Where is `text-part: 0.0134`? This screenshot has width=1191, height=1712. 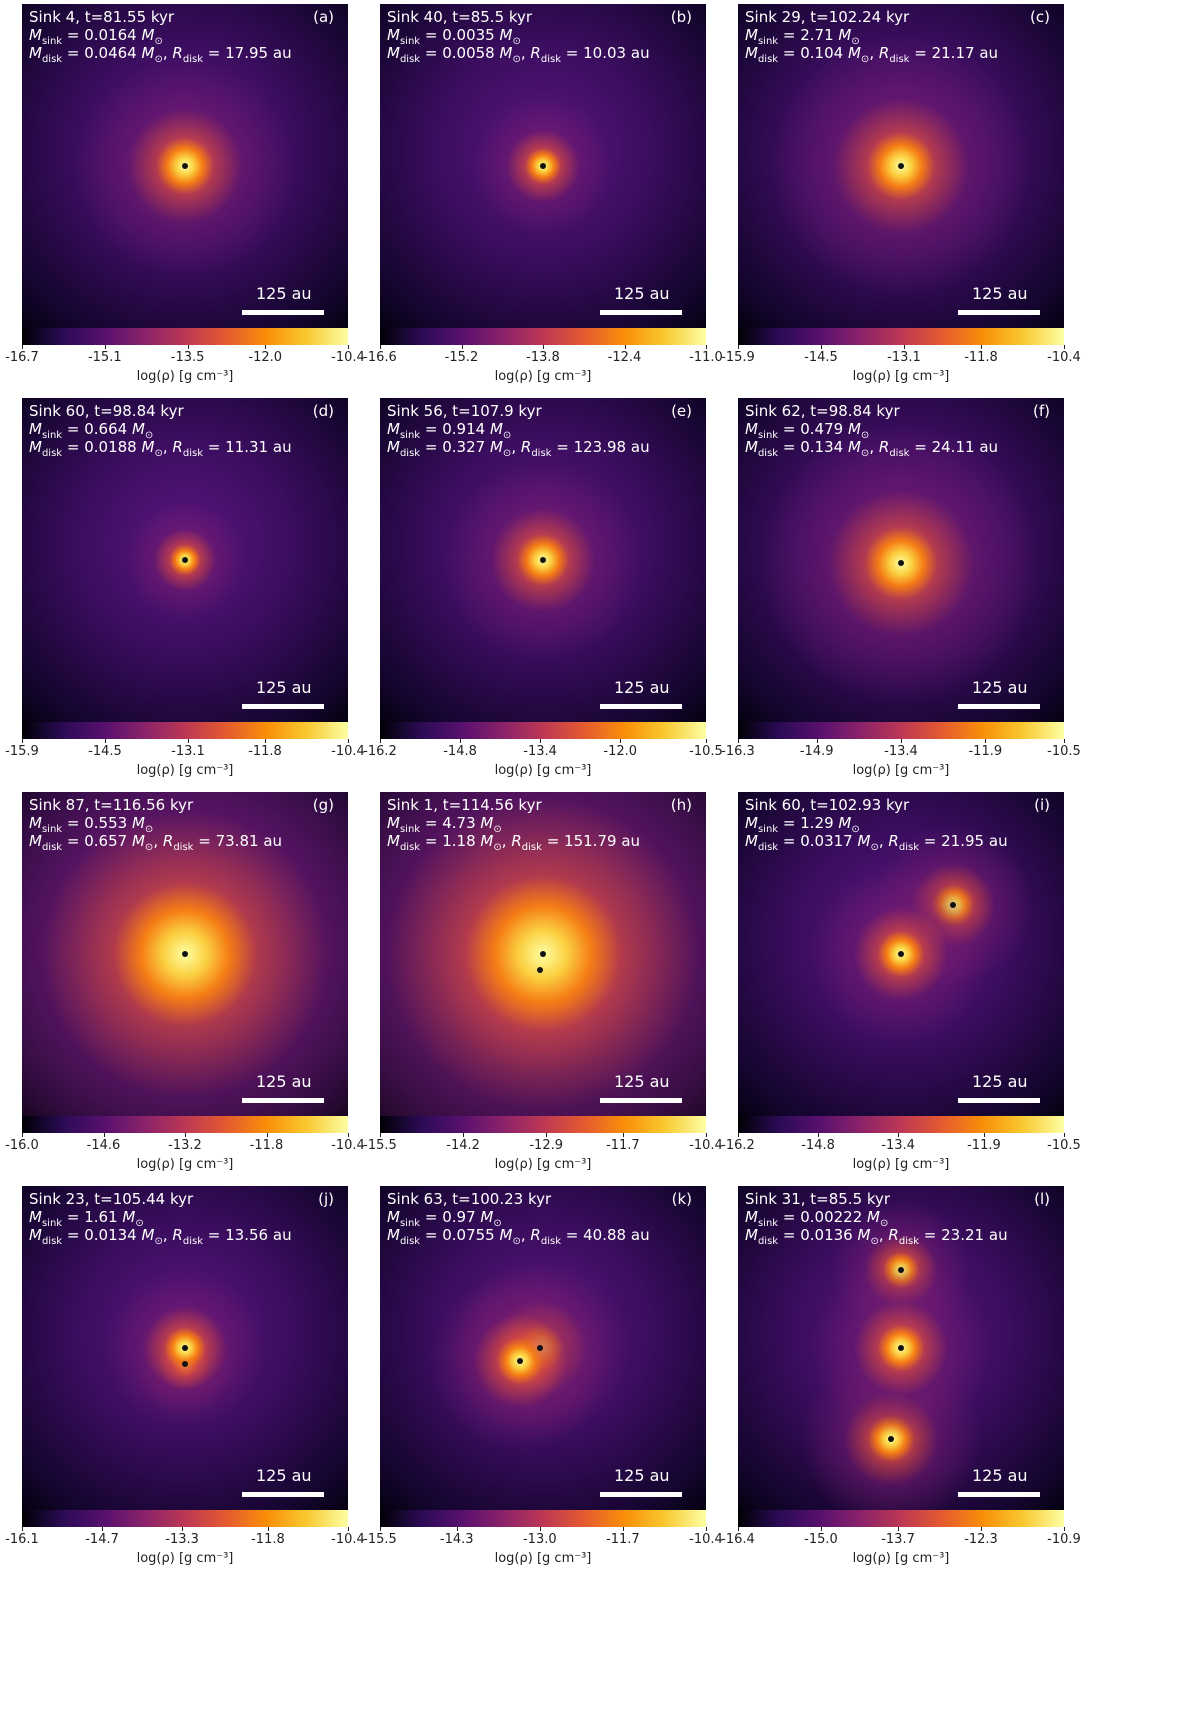
text-part: 0.0134 is located at coordinates (110, 1235).